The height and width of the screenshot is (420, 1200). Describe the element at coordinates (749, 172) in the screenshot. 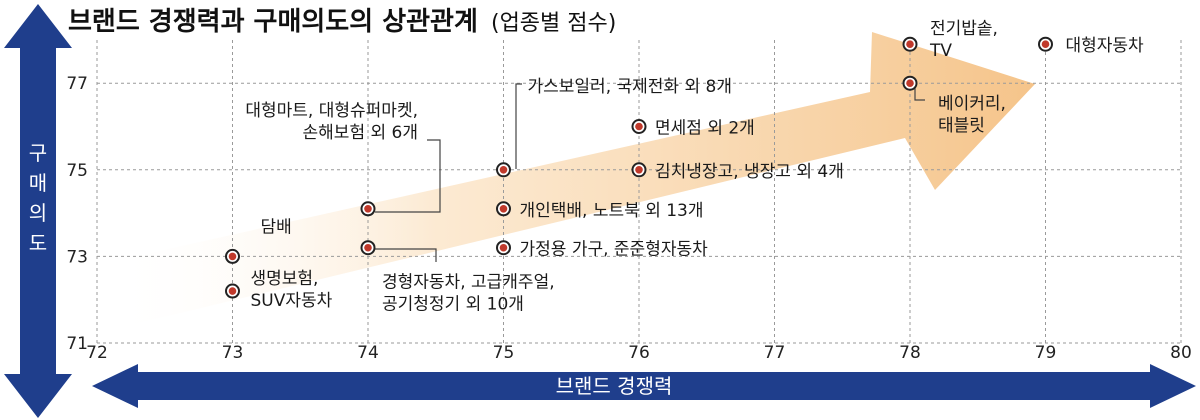

I see `point-label: 김치냉장고, 냉장고 외 4개` at that location.